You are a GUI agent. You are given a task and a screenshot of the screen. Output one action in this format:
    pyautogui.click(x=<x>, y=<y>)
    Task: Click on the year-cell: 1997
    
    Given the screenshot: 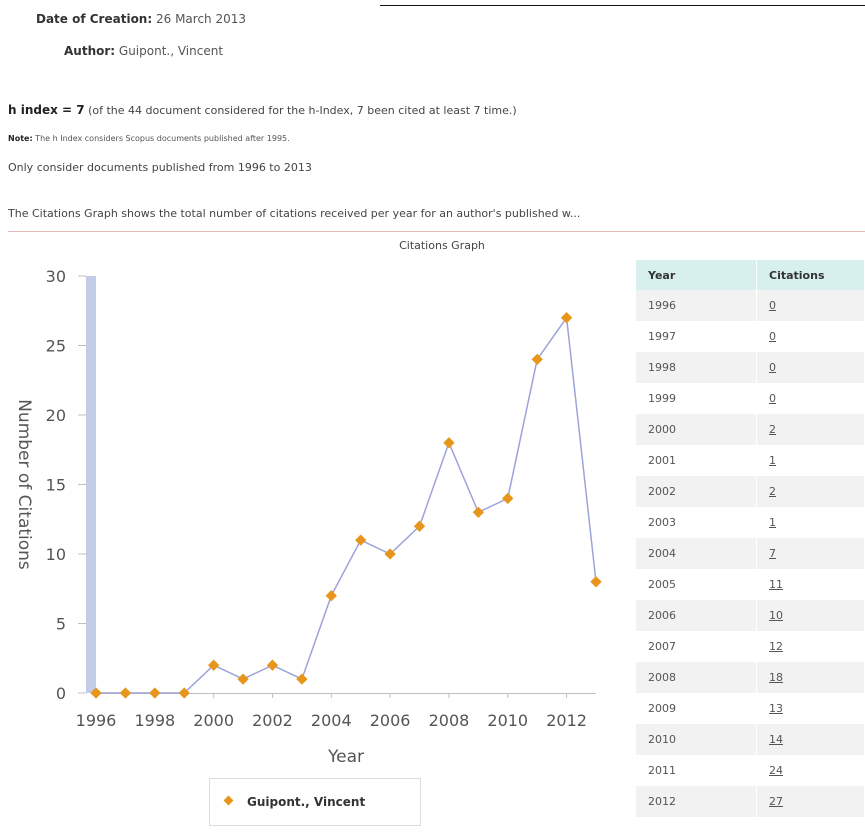 What is the action you would take?
    pyautogui.click(x=696, y=336)
    